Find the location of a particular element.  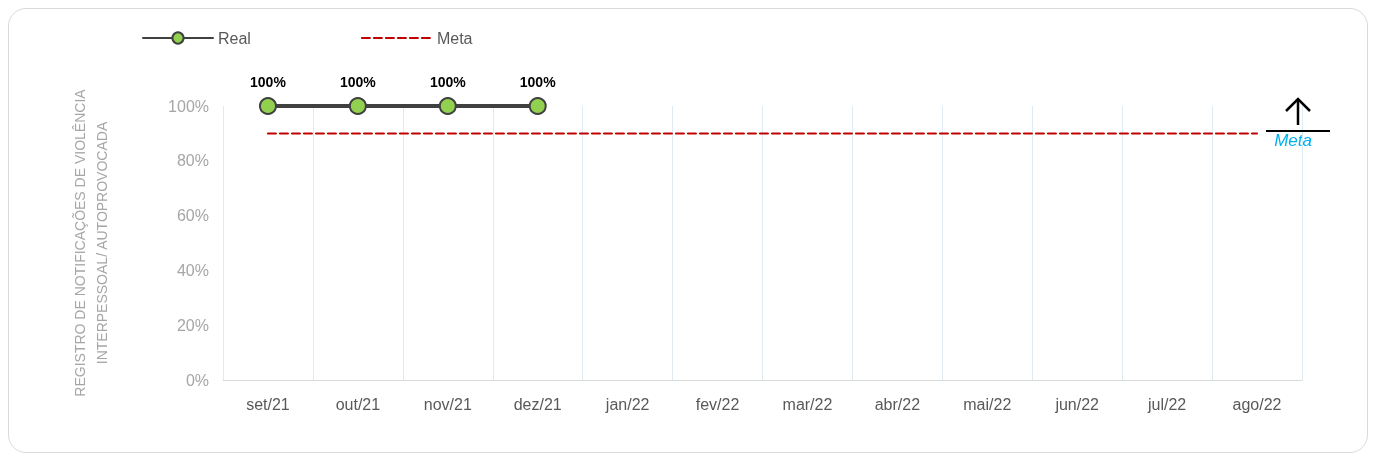

y-tick-label: 20% is located at coordinates (192, 325).